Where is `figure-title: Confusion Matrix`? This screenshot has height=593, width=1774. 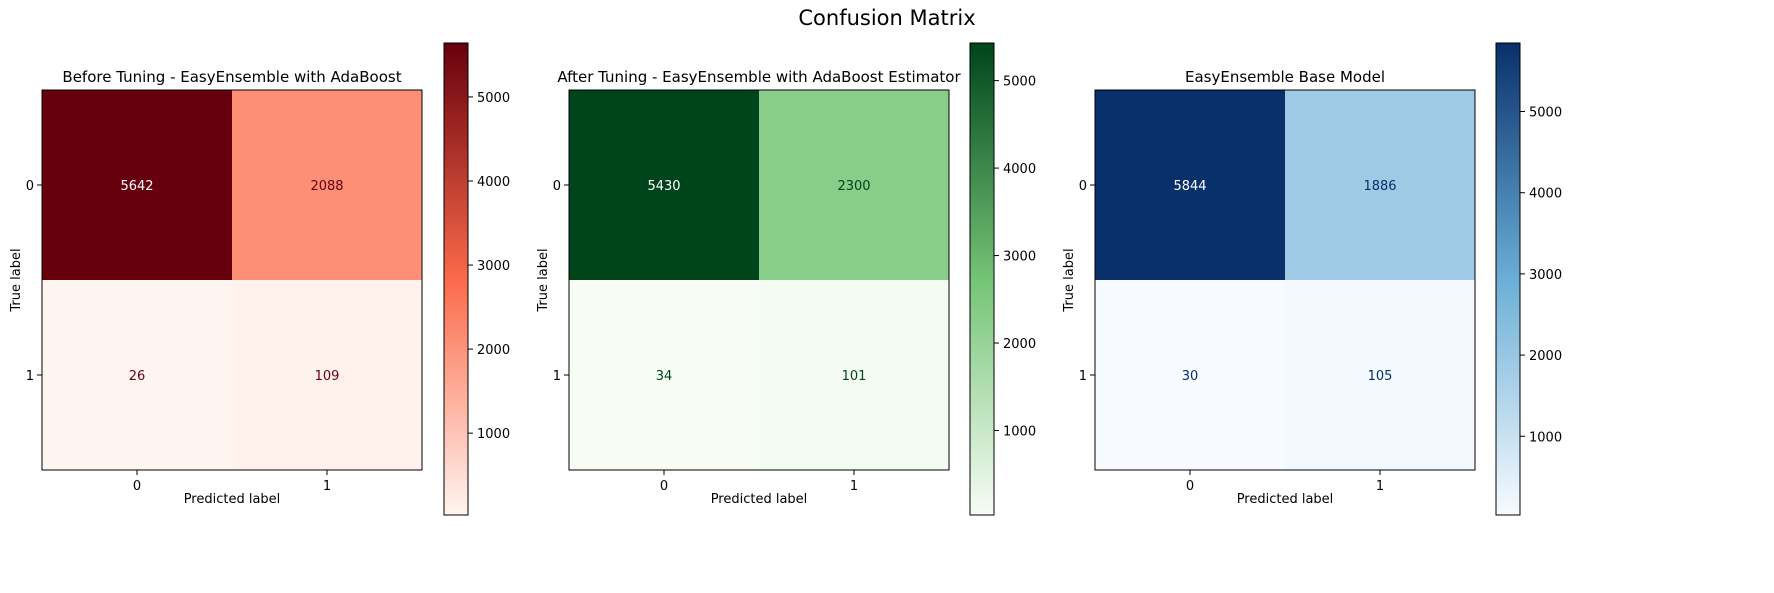 figure-title: Confusion Matrix is located at coordinates (887, 18).